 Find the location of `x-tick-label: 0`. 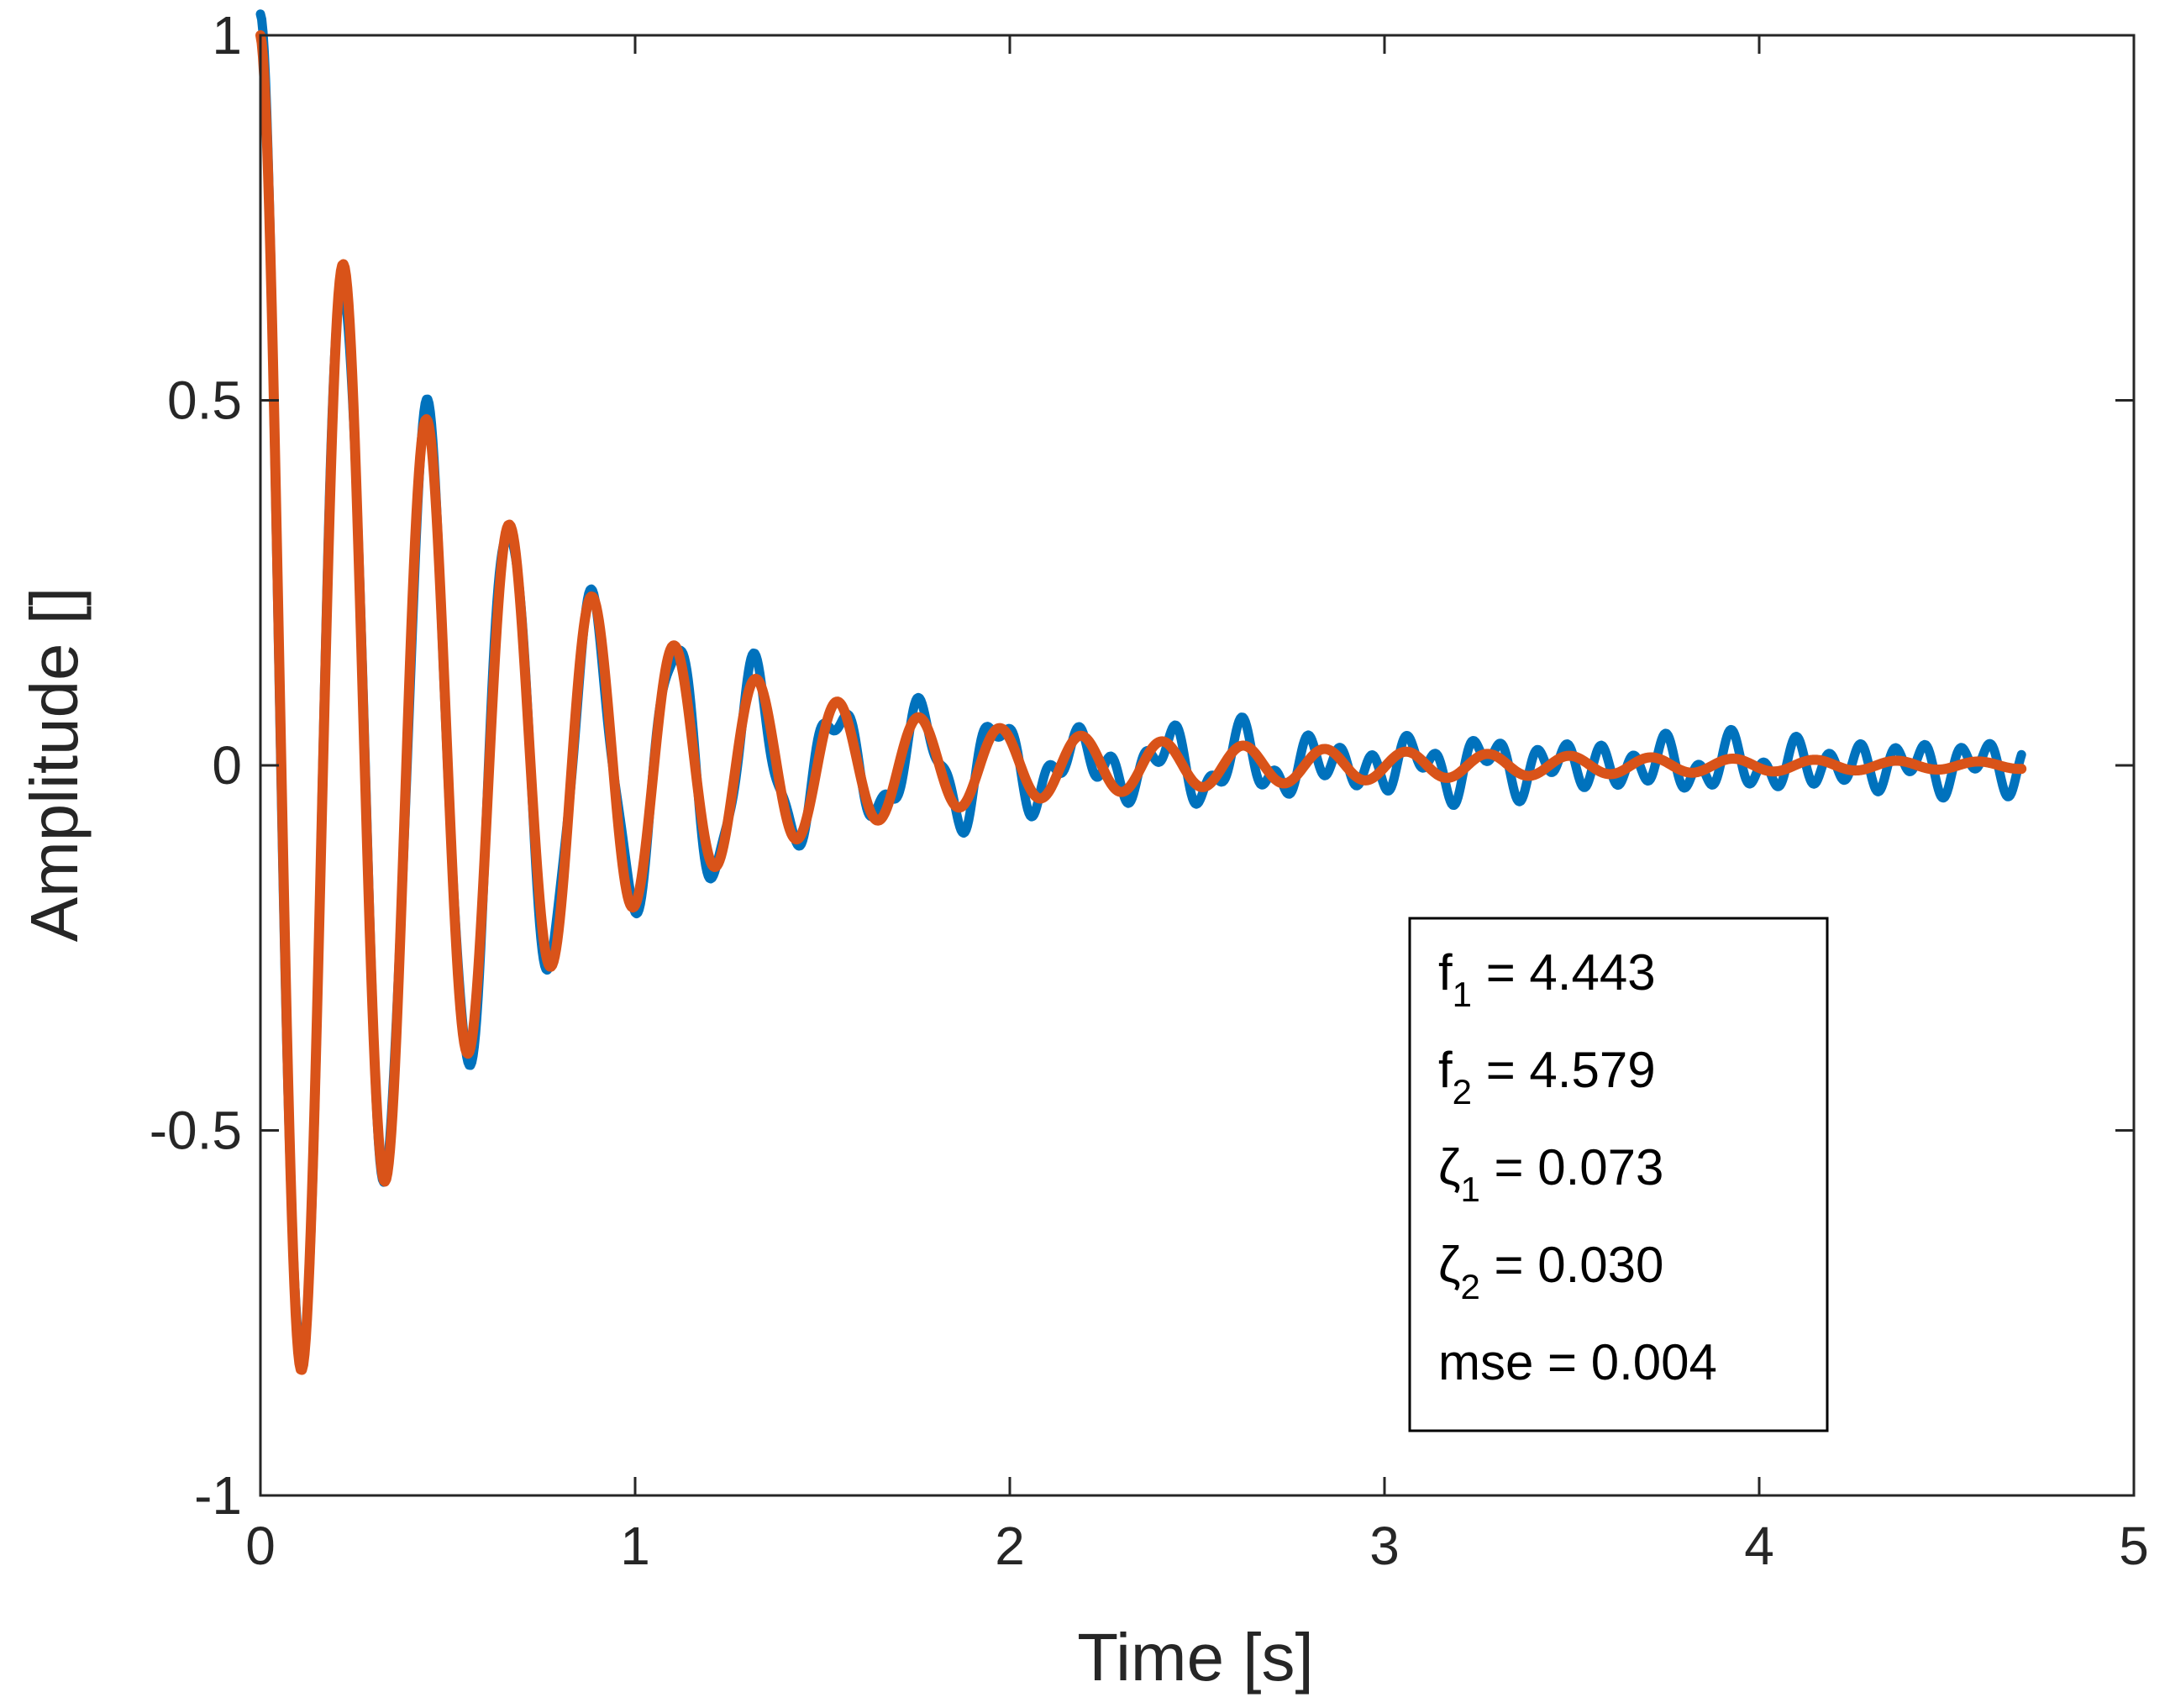

x-tick-label: 0 is located at coordinates (261, 1546).